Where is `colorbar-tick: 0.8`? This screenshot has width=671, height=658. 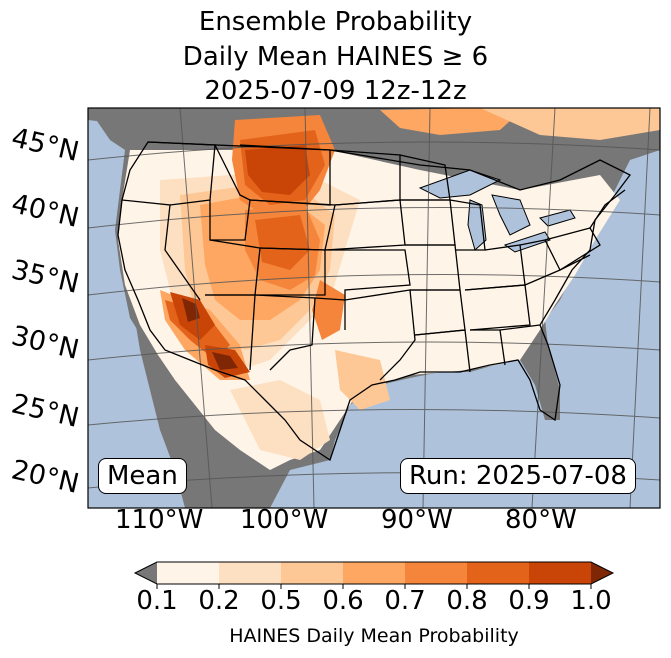 colorbar-tick: 0.8 is located at coordinates (467, 601).